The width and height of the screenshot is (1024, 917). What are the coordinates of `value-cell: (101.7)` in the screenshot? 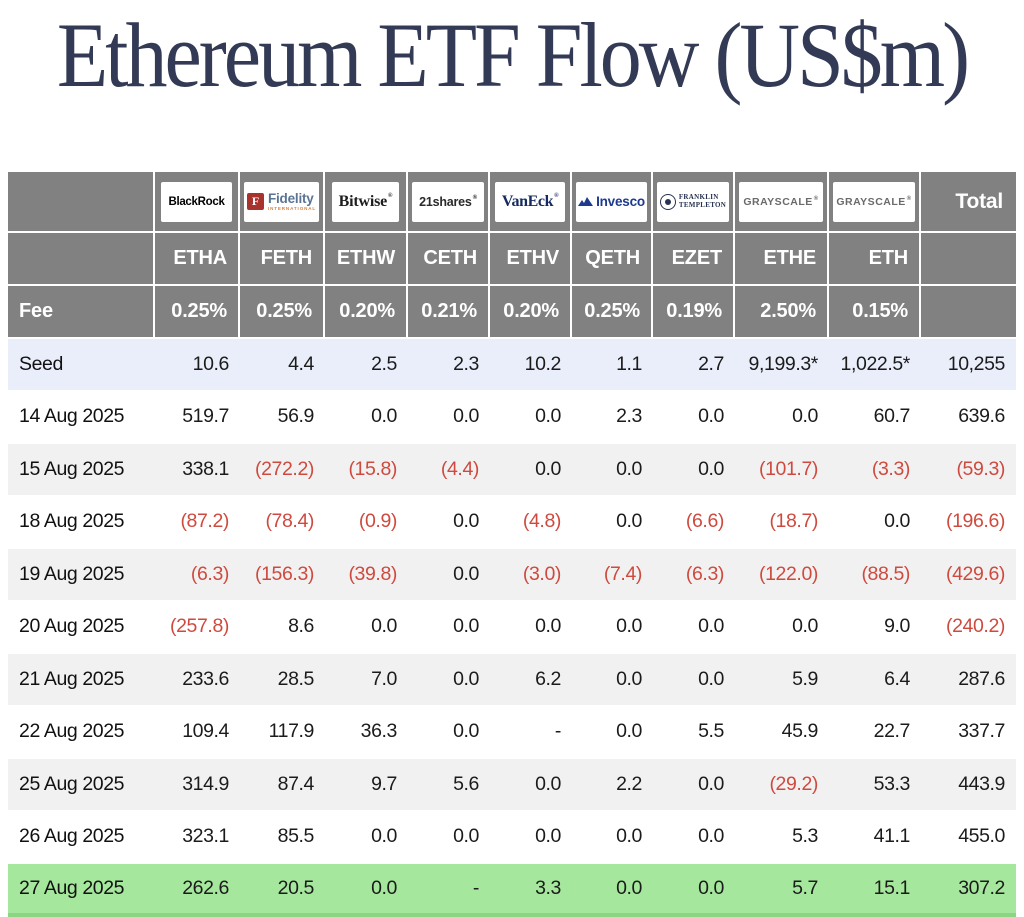 It's located at (788, 468).